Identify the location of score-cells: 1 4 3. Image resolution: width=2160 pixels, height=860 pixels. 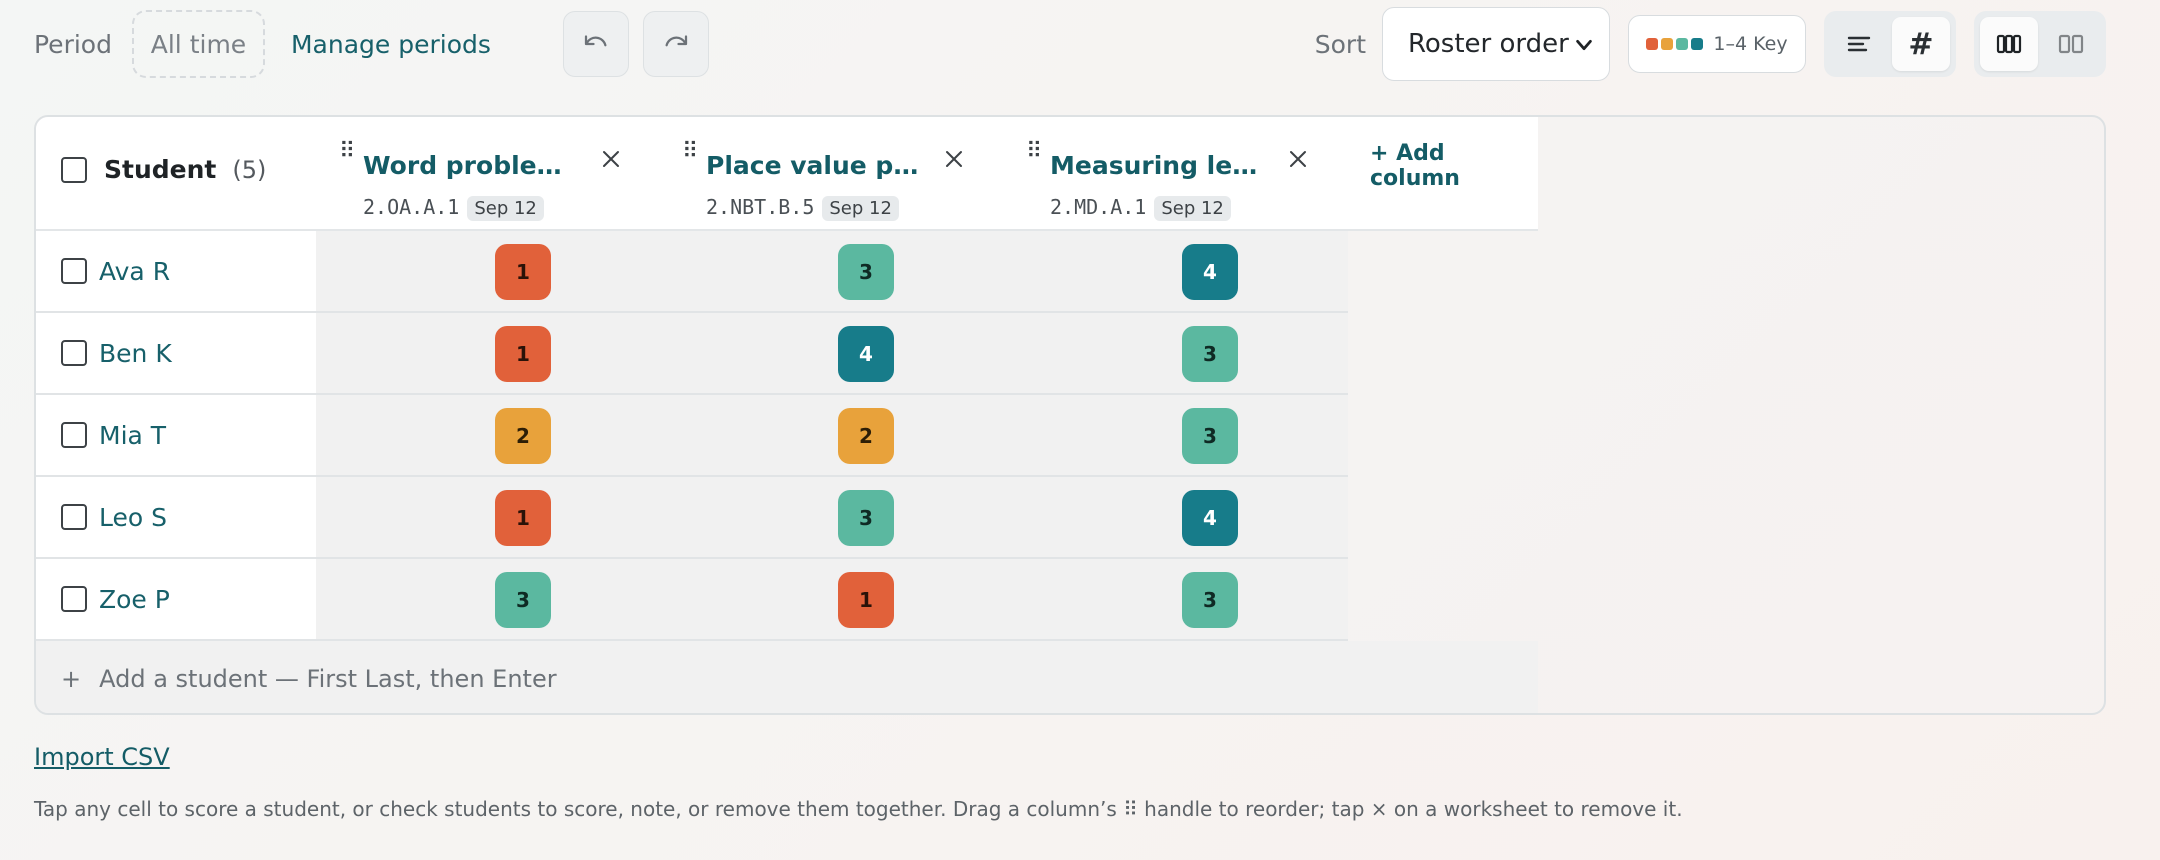
(832, 353).